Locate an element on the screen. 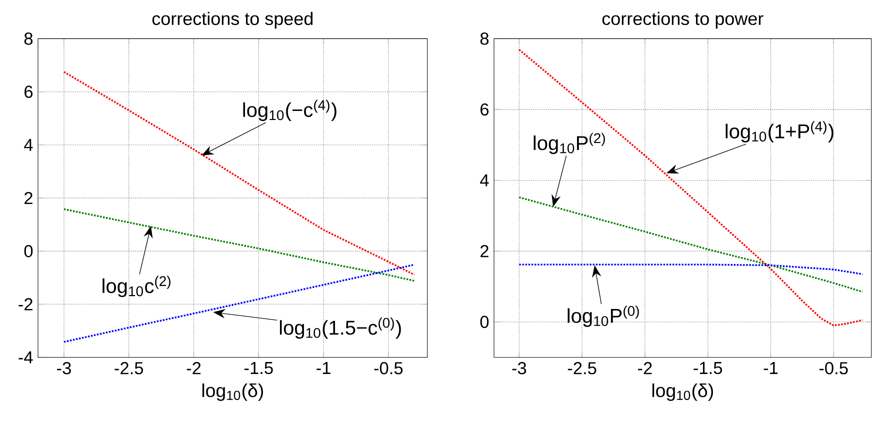 Image resolution: width=876 pixels, height=429 pixels. chart-title: corrections to speed is located at coordinates (232, 20).